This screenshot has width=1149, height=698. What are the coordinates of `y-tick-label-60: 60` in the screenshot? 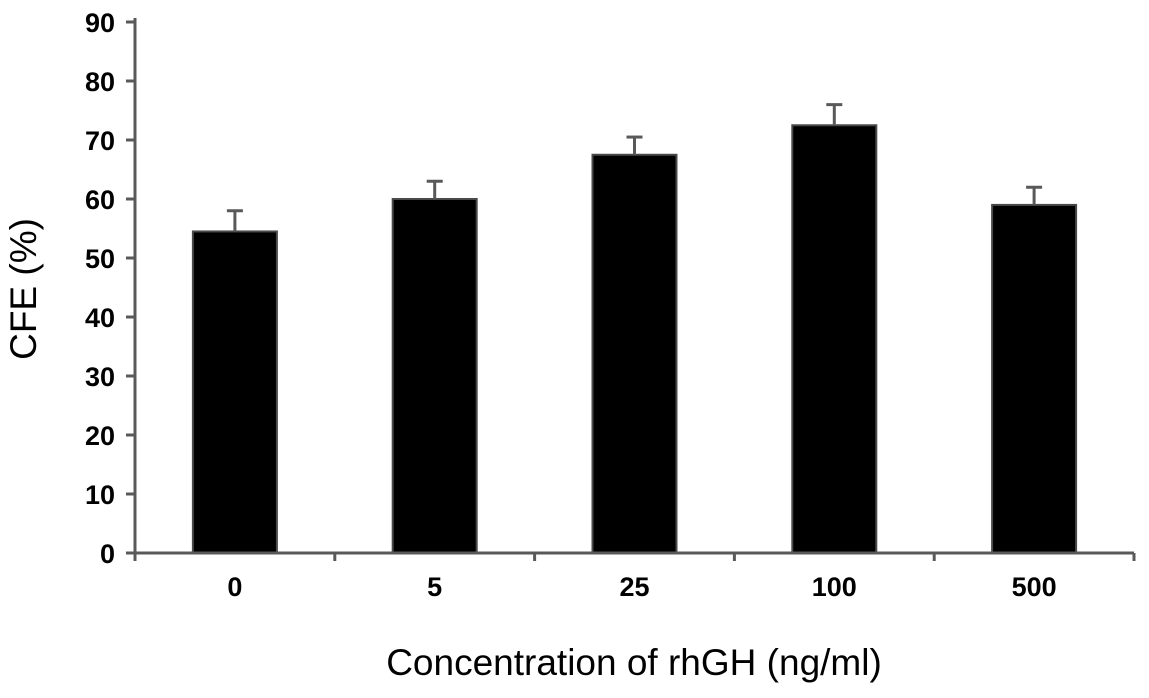 It's located at (100, 200).